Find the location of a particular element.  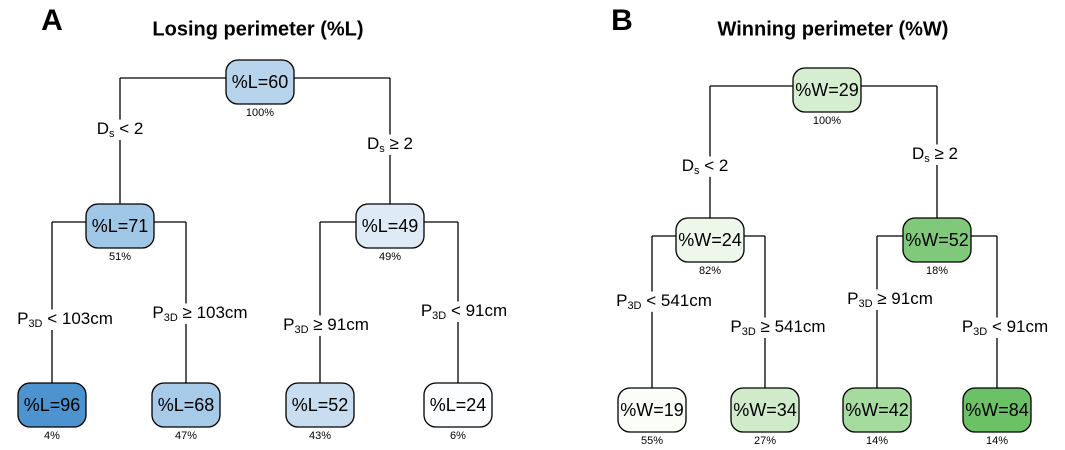

node-label: %W=42 is located at coordinates (877, 410).